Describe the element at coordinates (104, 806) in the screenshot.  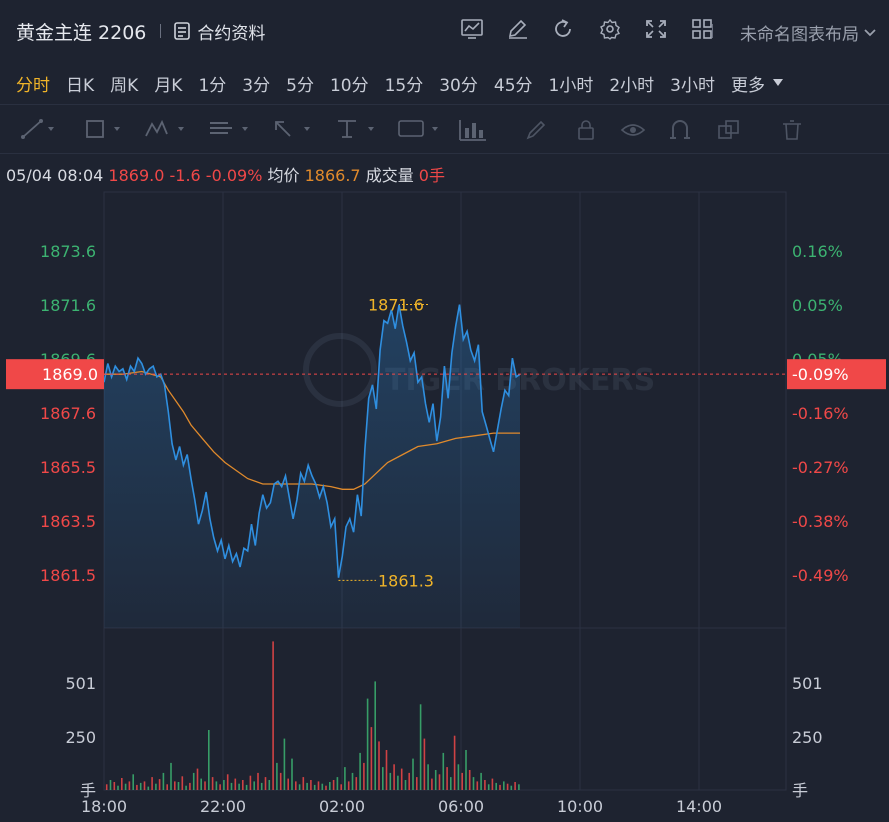
I see `time-tick-label: 18:00` at that location.